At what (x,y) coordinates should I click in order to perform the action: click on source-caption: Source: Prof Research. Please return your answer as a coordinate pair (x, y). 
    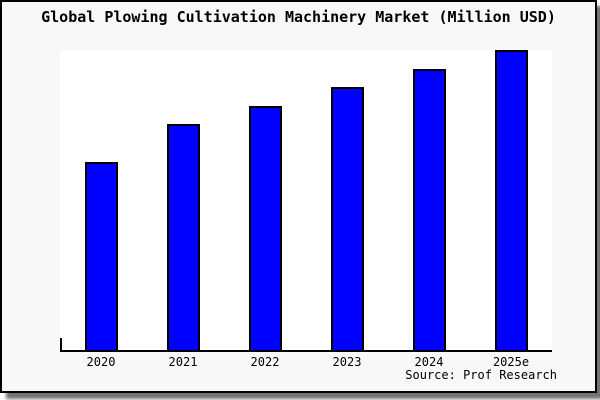
    Looking at the image, I should click on (481, 375).